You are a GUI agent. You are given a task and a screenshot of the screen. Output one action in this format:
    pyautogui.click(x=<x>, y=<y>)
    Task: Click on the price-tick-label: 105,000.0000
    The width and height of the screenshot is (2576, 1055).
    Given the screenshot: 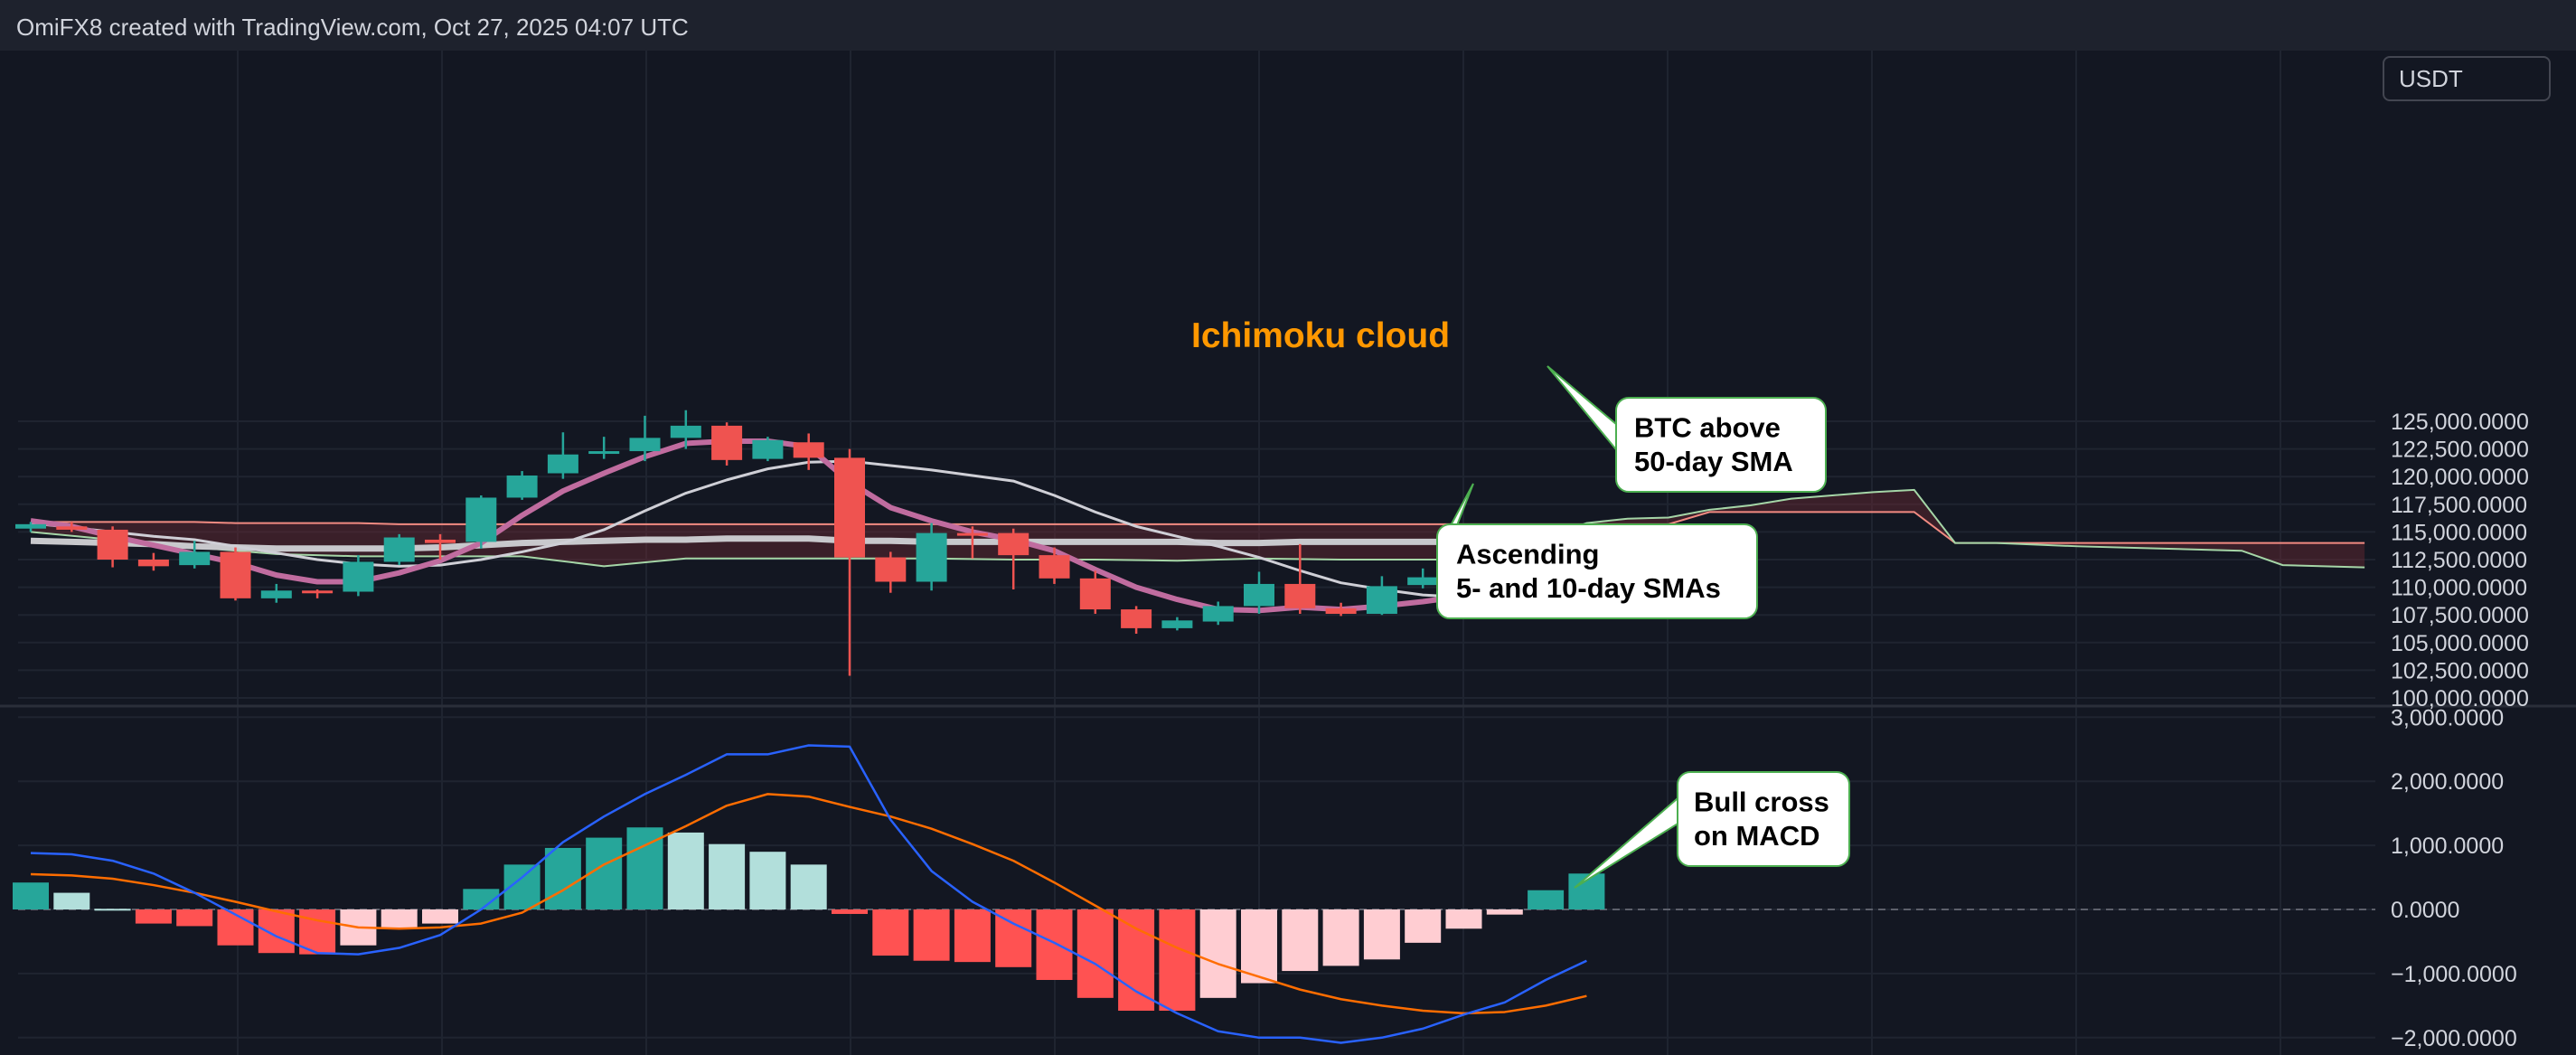 What is the action you would take?
    pyautogui.click(x=2460, y=643)
    